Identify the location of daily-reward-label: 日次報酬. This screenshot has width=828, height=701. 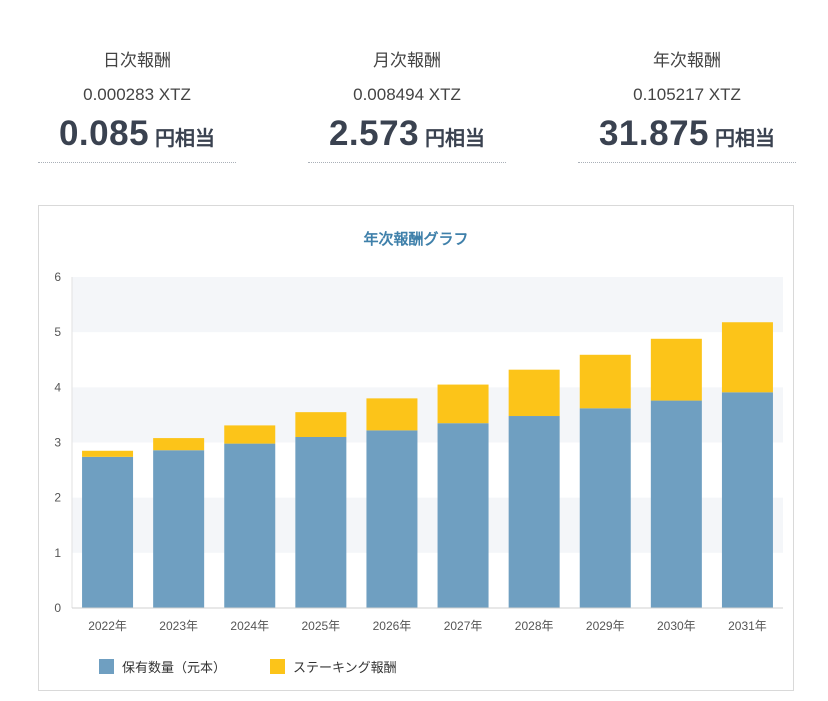
(137, 61).